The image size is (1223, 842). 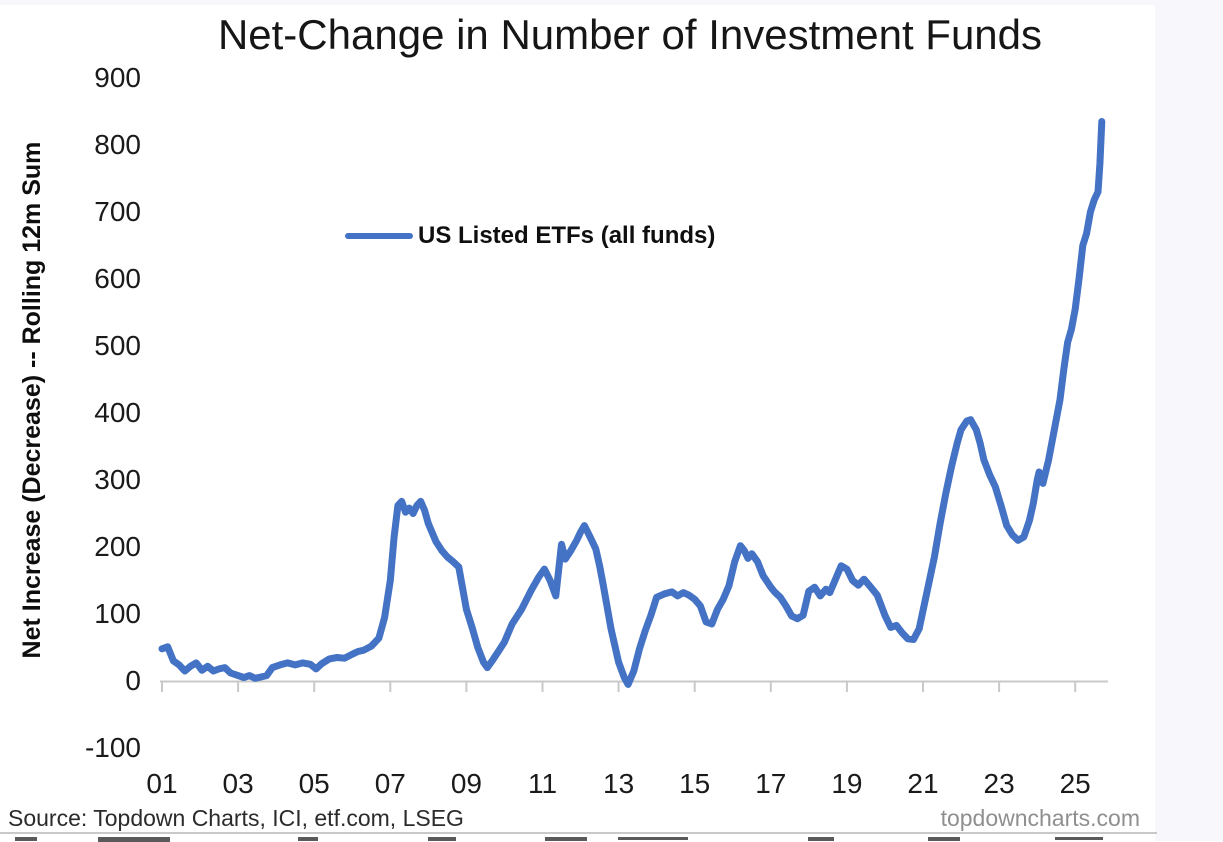 I want to click on x-tick-label: 03, so click(x=238, y=783).